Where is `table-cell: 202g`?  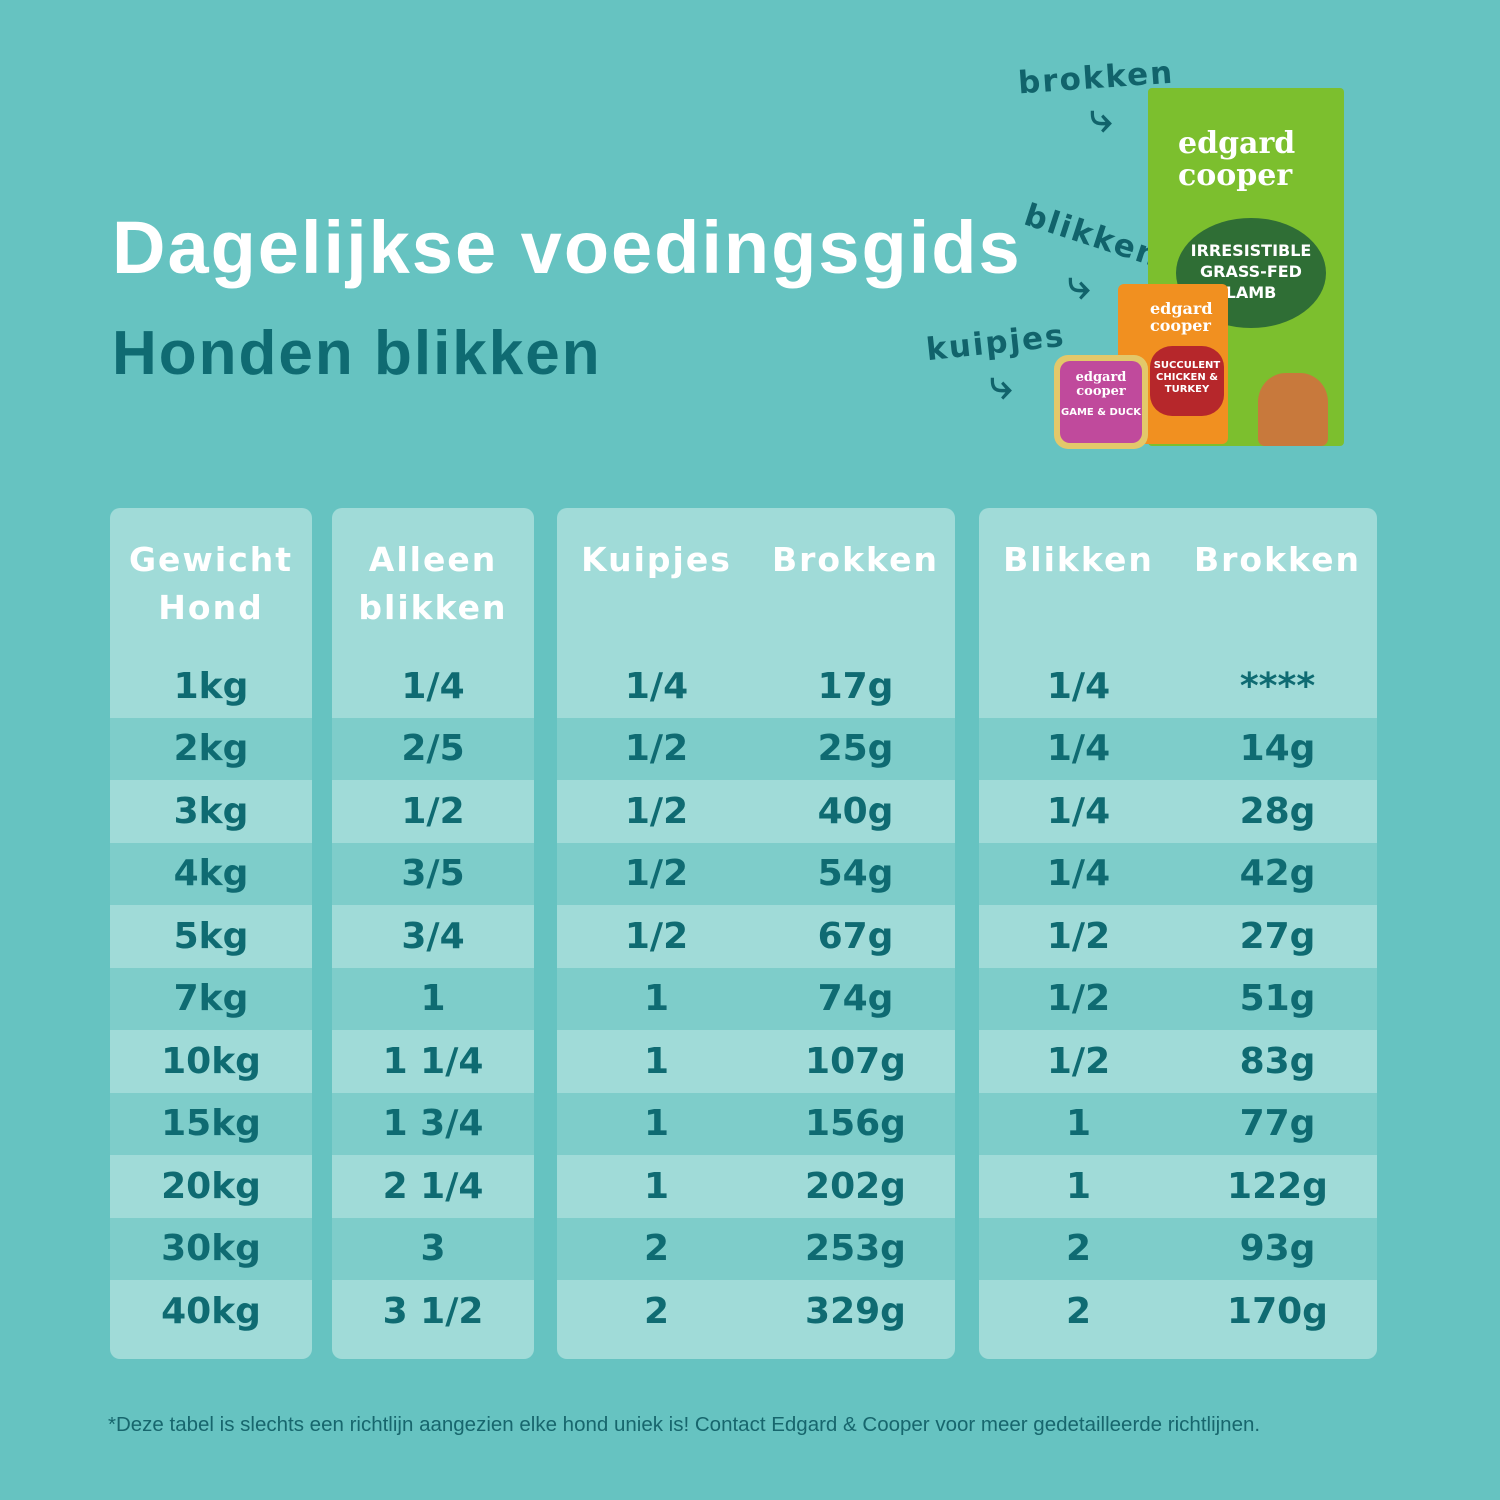
table-cell: 202g is located at coordinates (855, 1186).